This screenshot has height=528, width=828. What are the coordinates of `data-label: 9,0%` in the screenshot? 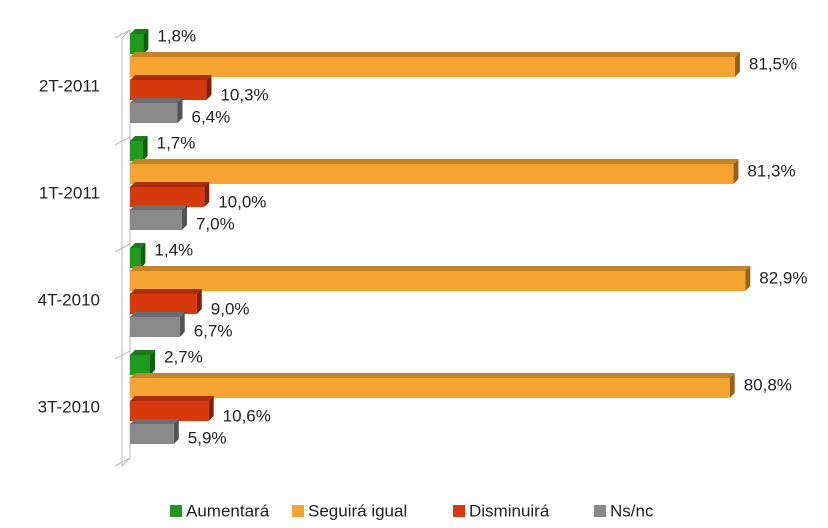 It's located at (230, 308).